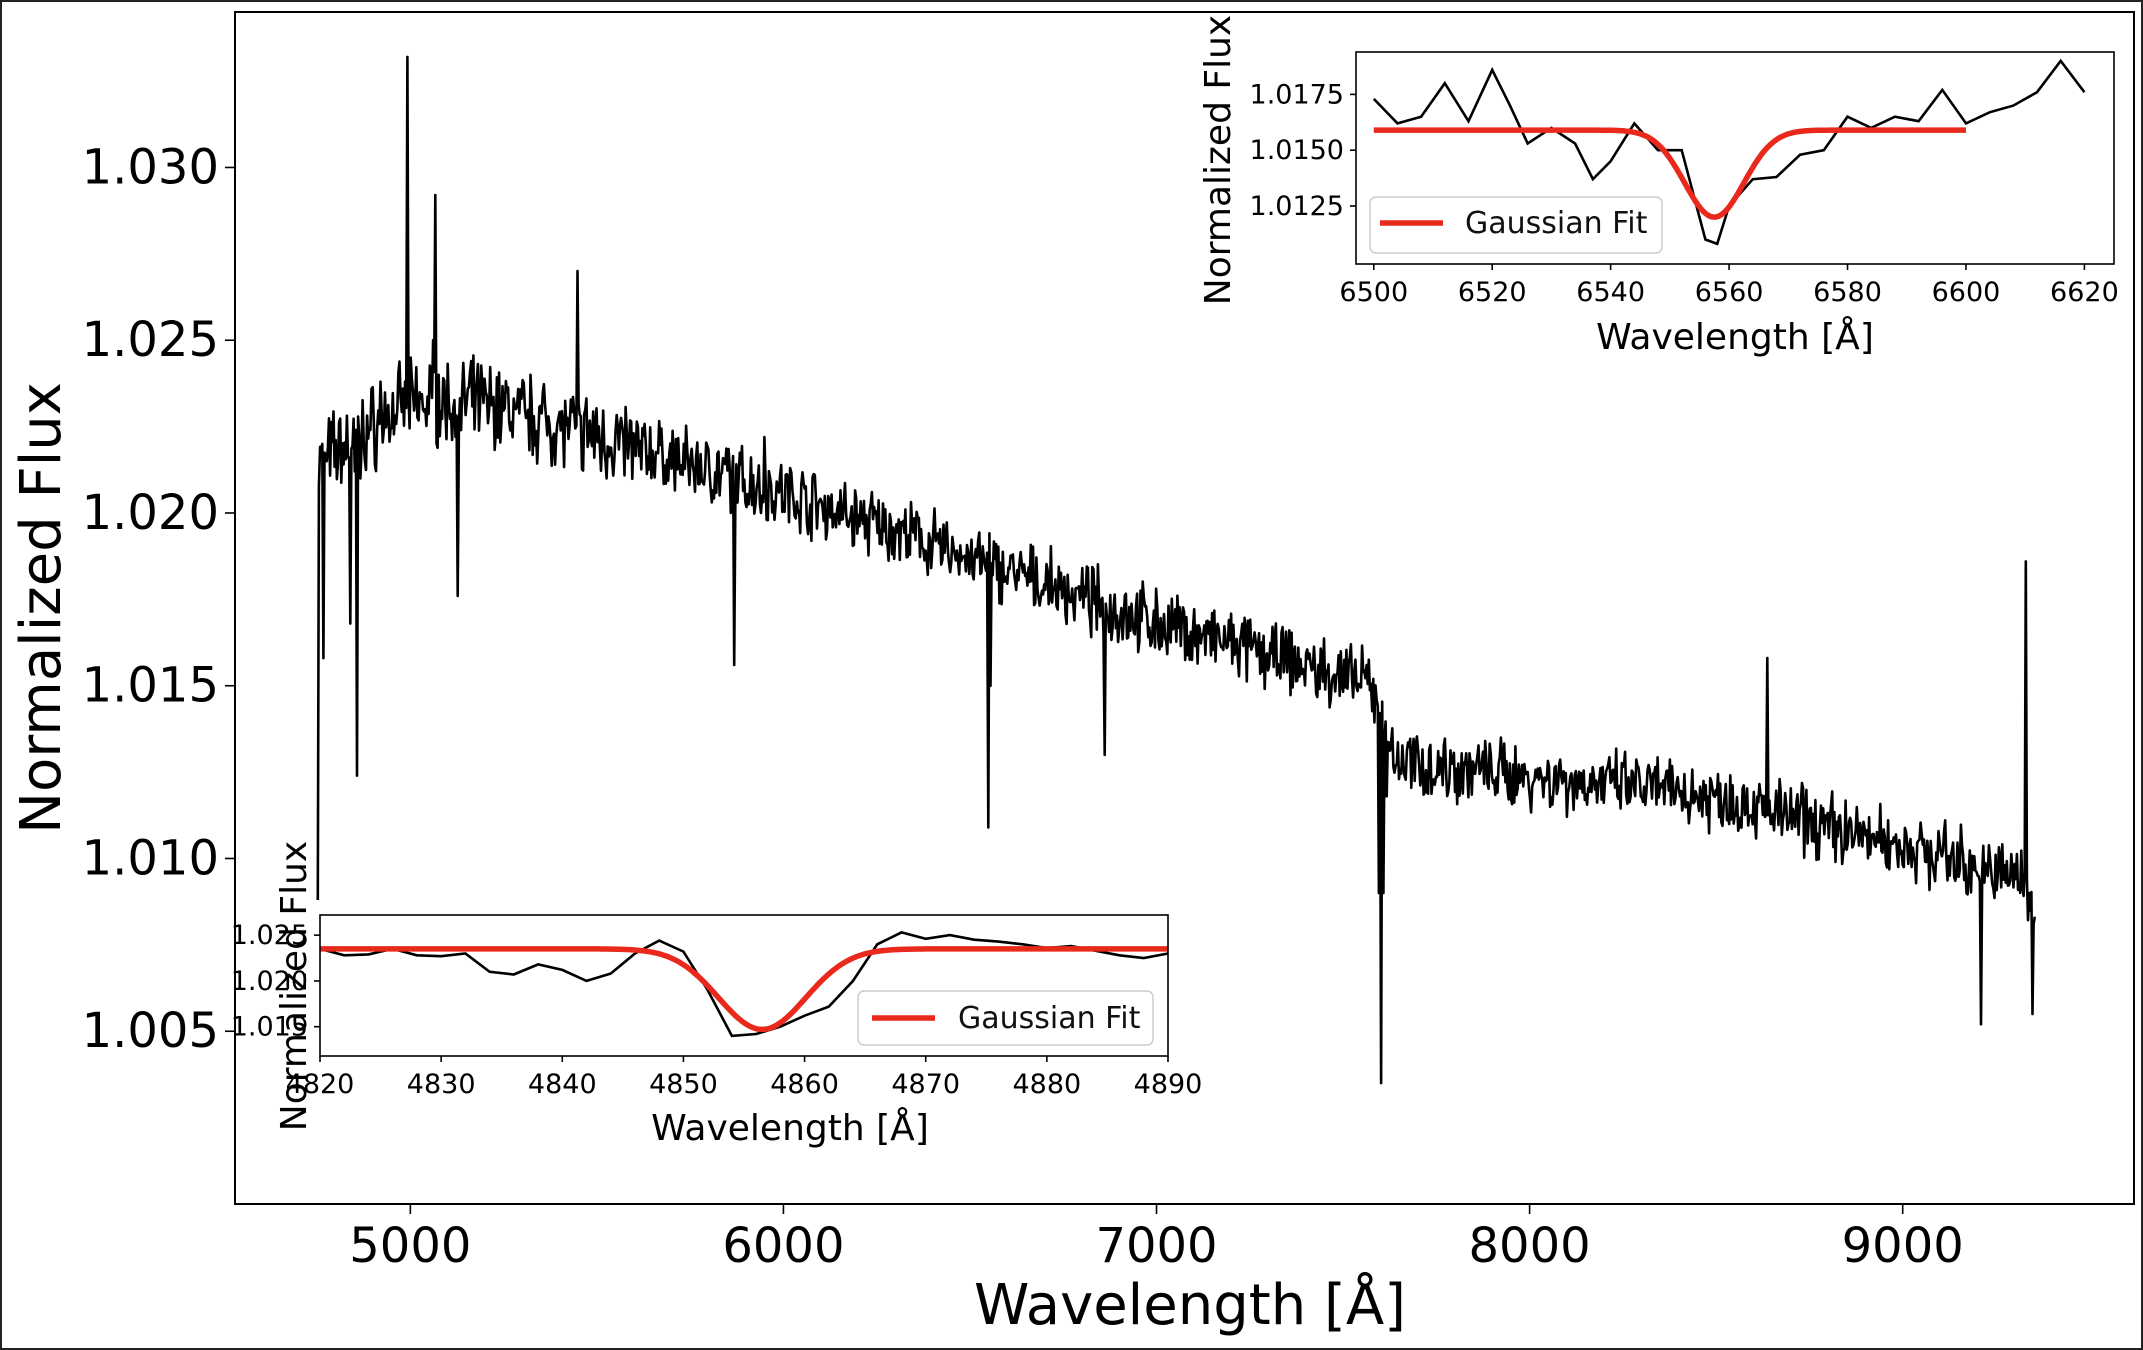 The height and width of the screenshot is (1350, 2143). I want to click on inset-halpha-y-ticks: 1.0125 1.0150 1.0175, so click(1303, 150).